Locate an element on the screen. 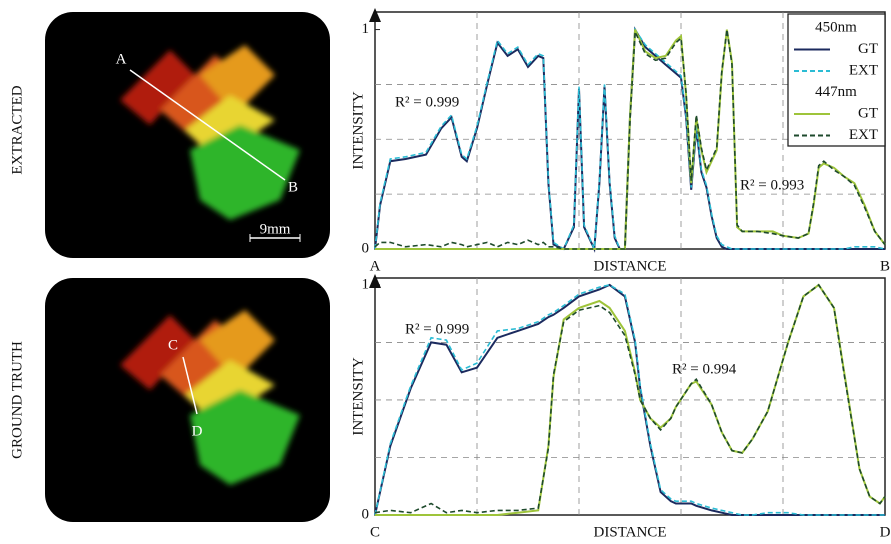 Image resolution: width=891 pixels, height=544 pixels. legend-box is located at coordinates (836, 80).